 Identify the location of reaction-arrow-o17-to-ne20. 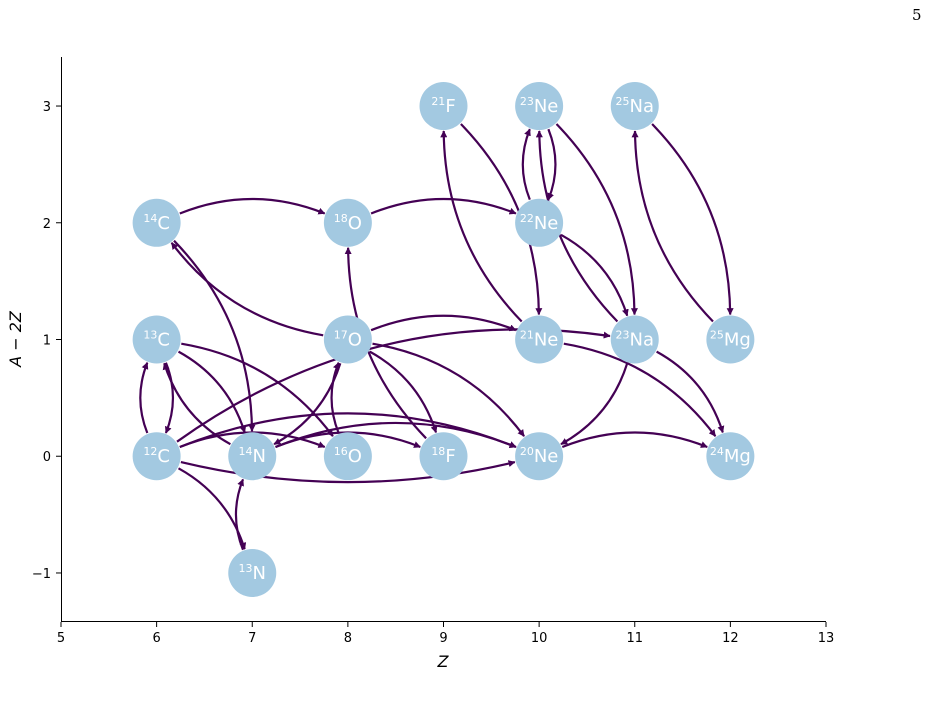
(448, 389).